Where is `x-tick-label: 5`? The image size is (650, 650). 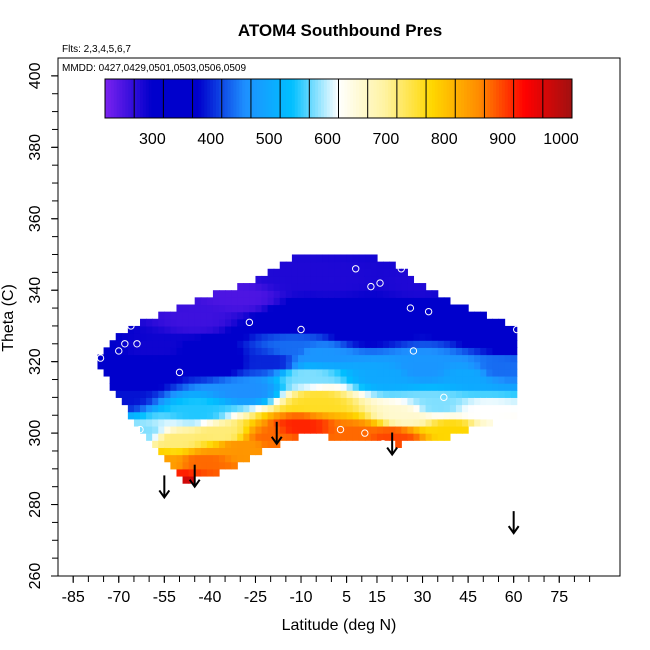
x-tick-label: 5 is located at coordinates (346, 597).